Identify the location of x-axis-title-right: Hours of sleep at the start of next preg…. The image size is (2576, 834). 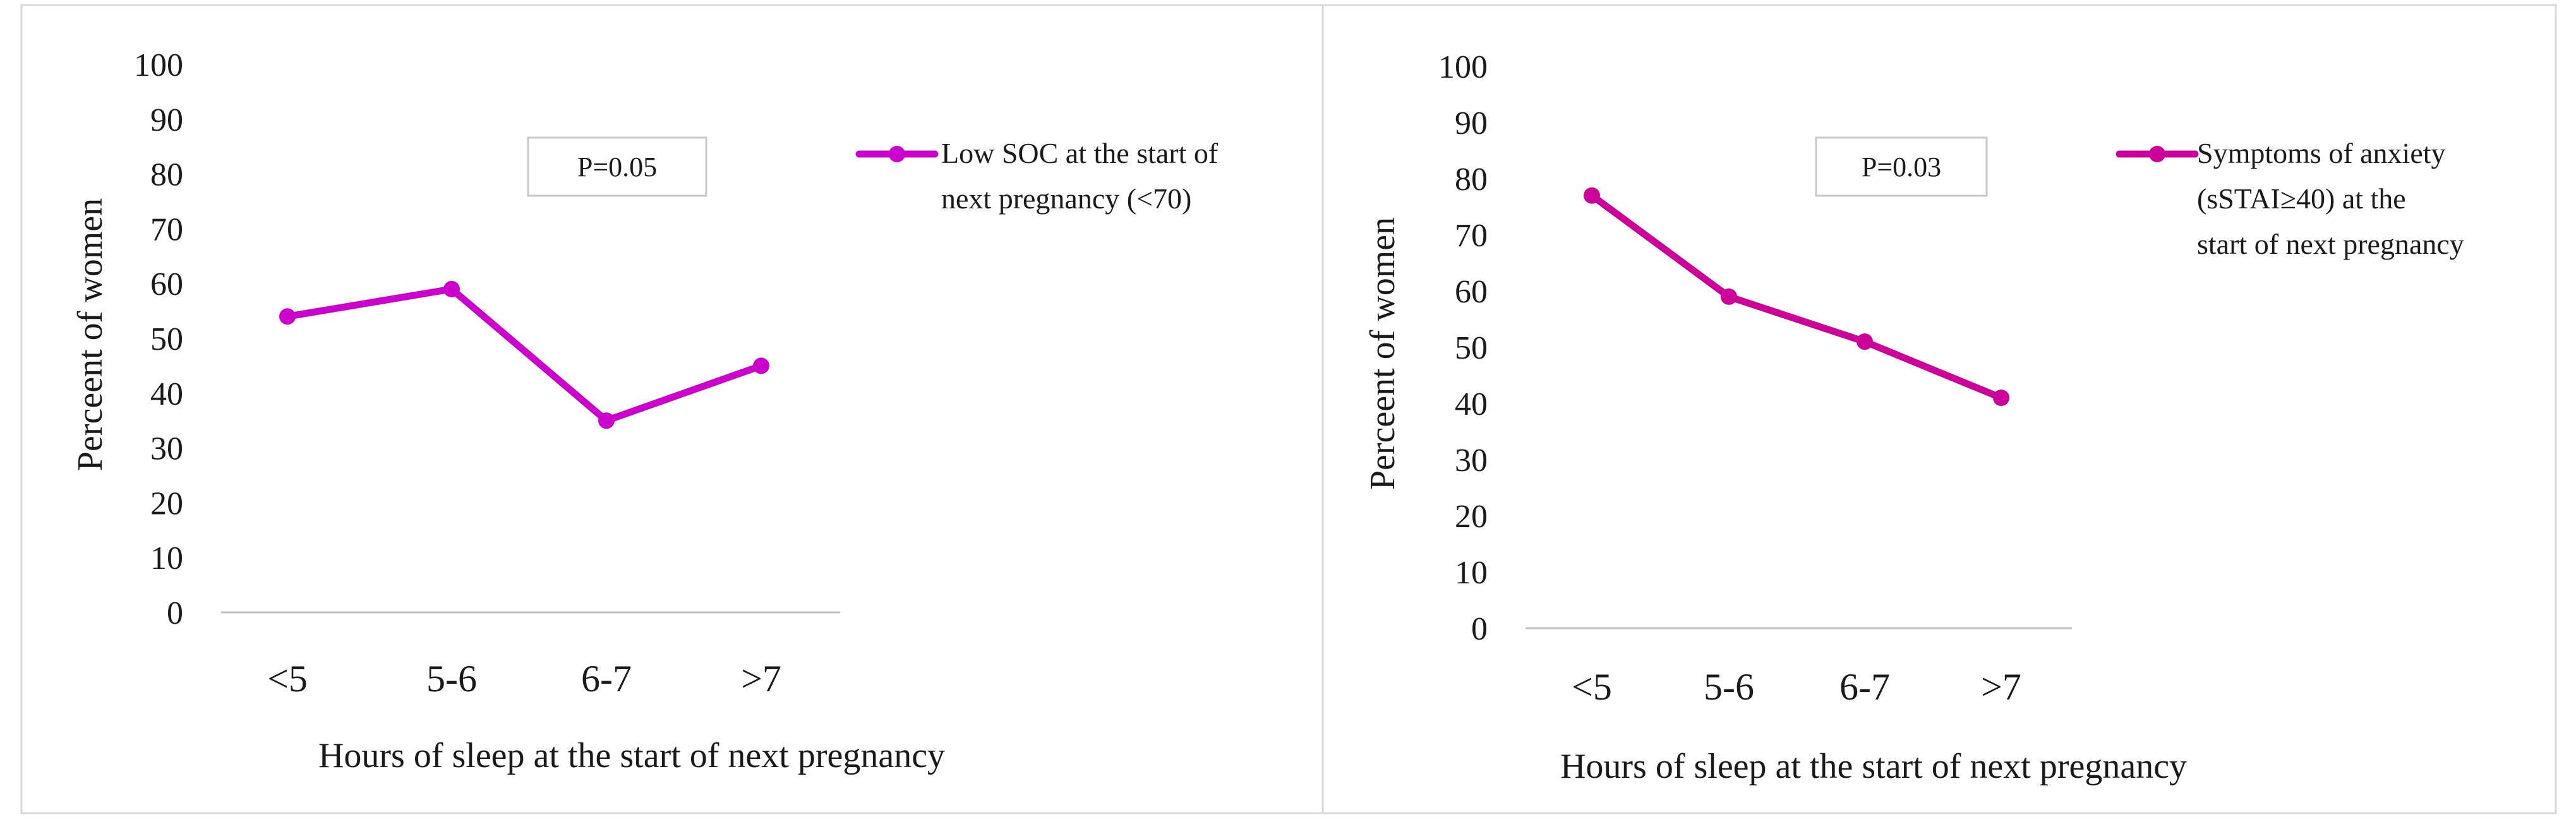
(1873, 766).